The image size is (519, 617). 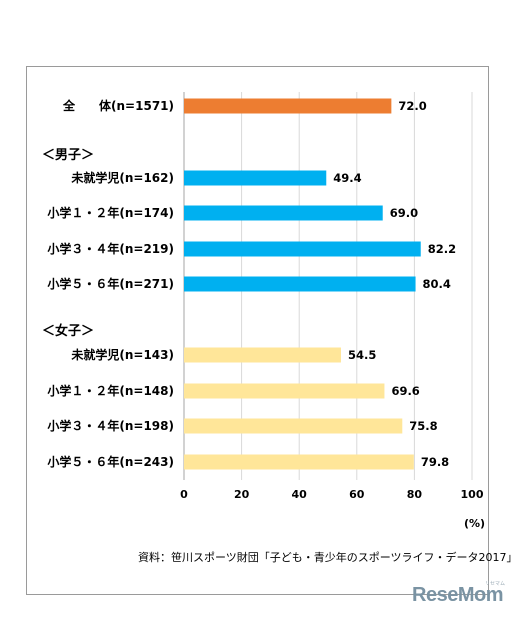 I want to click on value-label-5: 54.5, so click(x=362, y=355).